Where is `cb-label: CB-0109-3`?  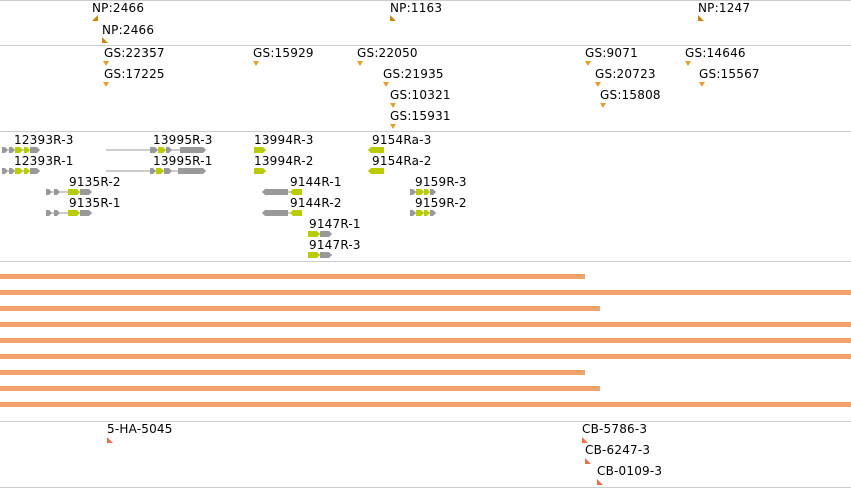
cb-label: CB-0109-3 is located at coordinates (630, 471).